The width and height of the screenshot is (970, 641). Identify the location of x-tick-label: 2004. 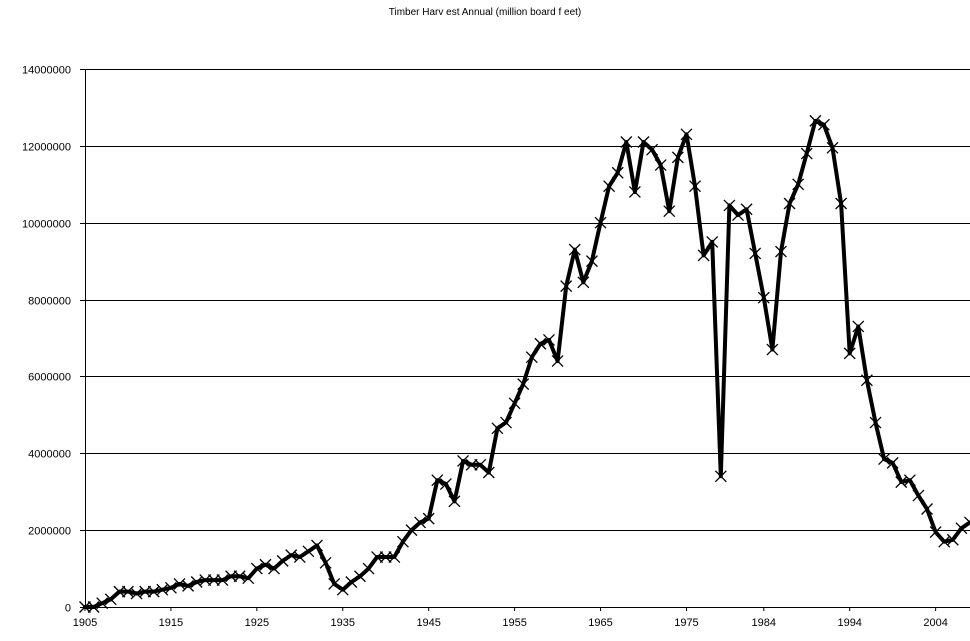
(935, 623).